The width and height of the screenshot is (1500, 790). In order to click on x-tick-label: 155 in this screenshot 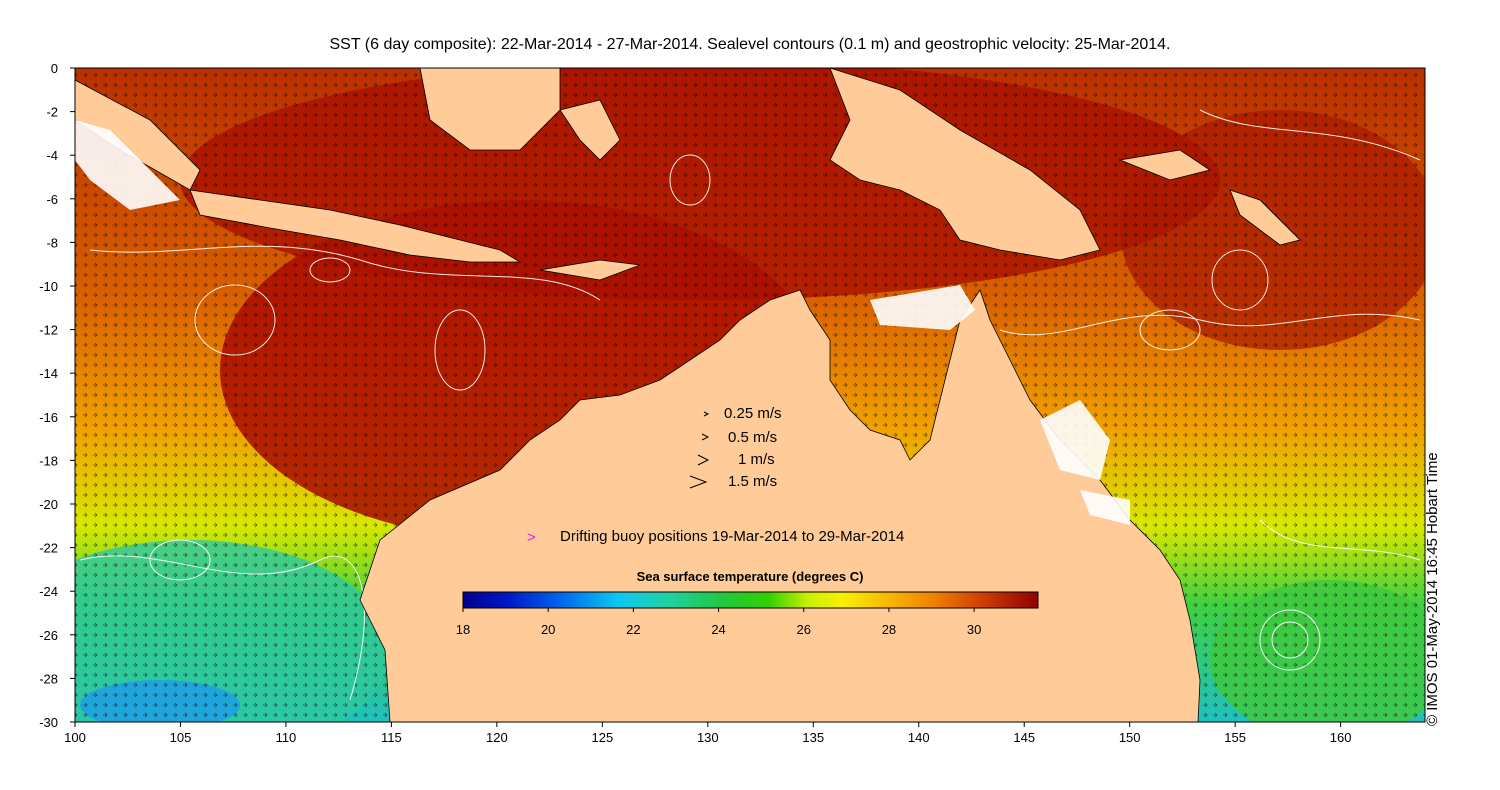, I will do `click(1235, 737)`.